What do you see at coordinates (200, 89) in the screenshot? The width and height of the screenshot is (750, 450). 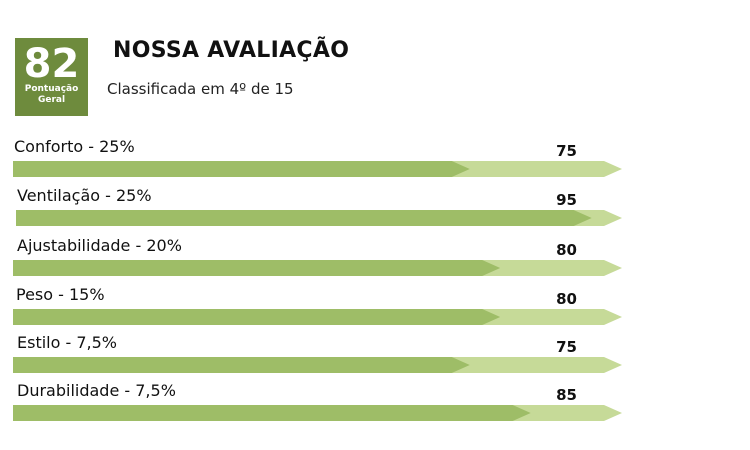 I see `ranking-subtitle: Classificada em 4º de 15` at bounding box center [200, 89].